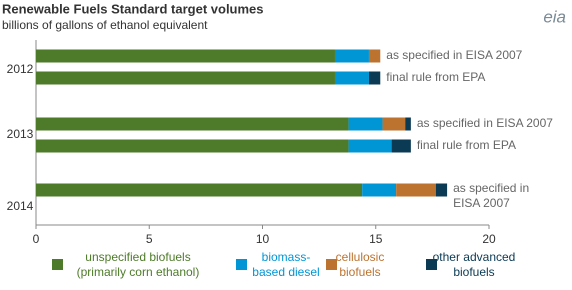 Image resolution: width=572 pixels, height=290 pixels. What do you see at coordinates (481, 203) in the screenshot?
I see `bar-note-line: EISA 2007` at bounding box center [481, 203].